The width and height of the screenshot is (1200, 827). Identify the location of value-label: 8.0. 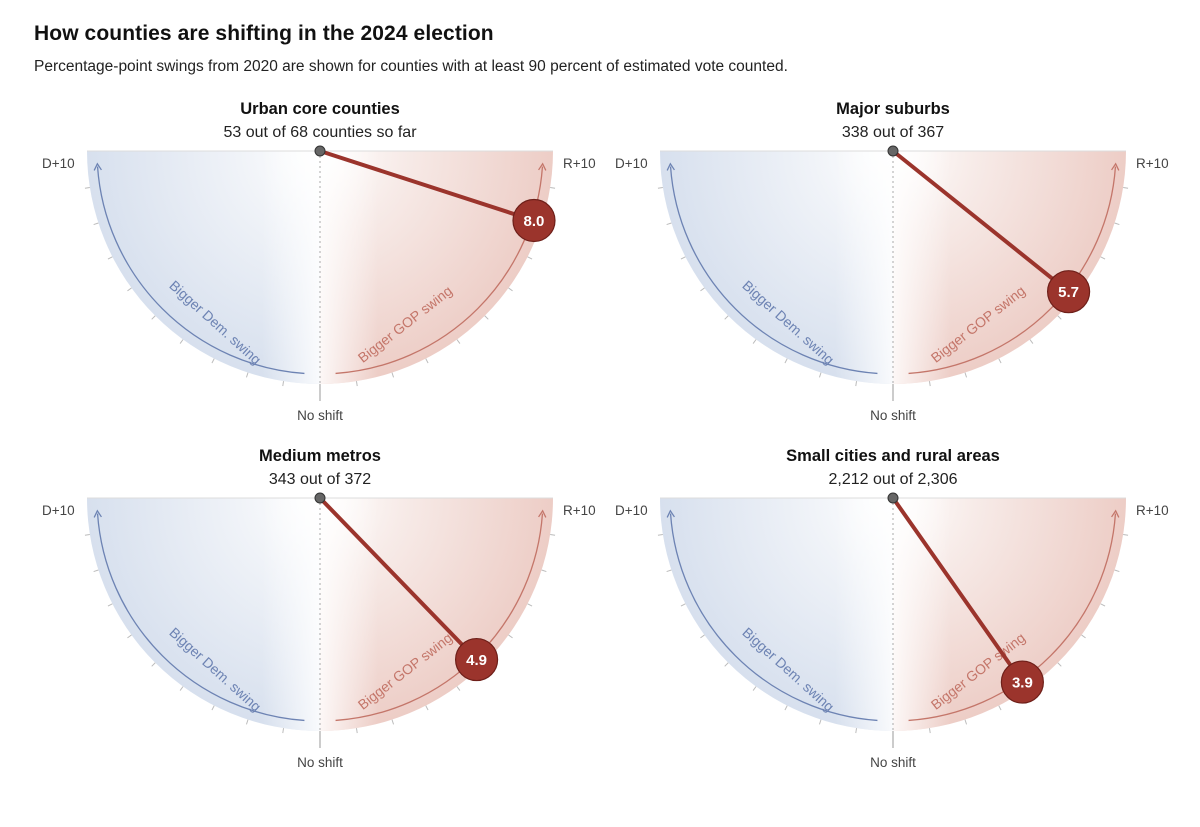
(534, 221).